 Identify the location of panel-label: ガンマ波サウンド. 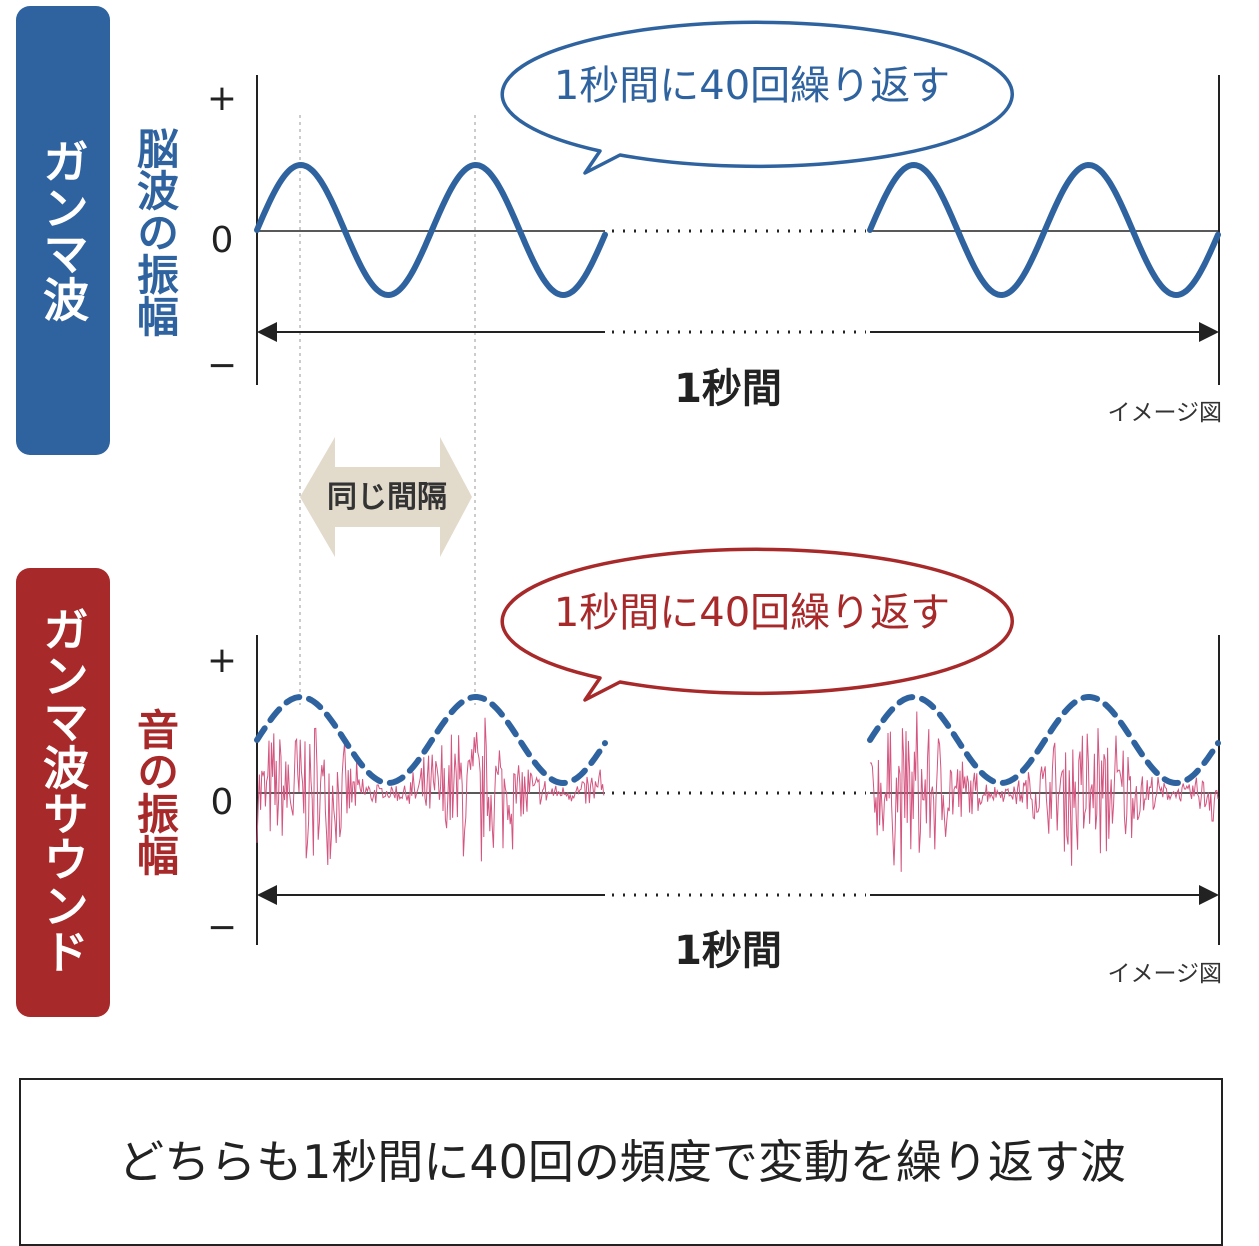
(63, 790).